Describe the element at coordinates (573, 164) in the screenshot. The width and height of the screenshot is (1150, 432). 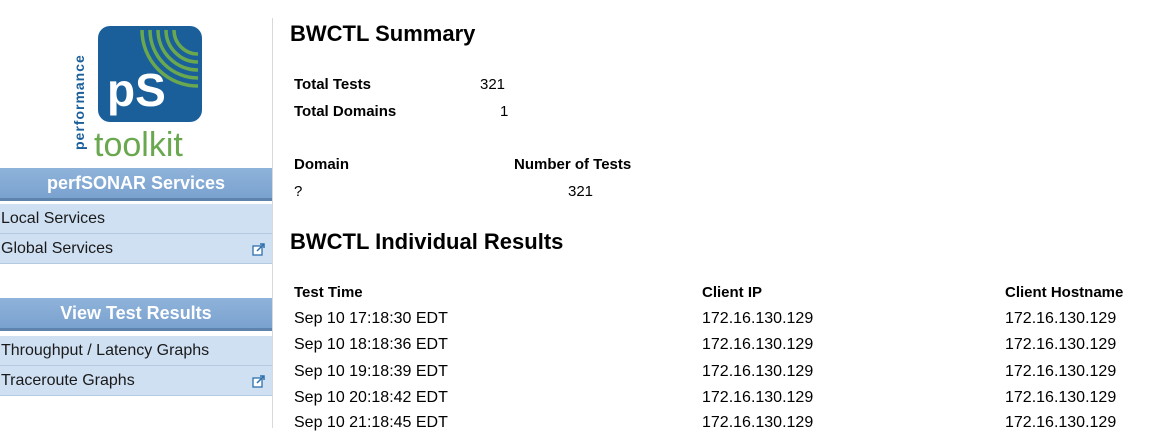
I see `number-of-tests-header: Number of Tests` at that location.